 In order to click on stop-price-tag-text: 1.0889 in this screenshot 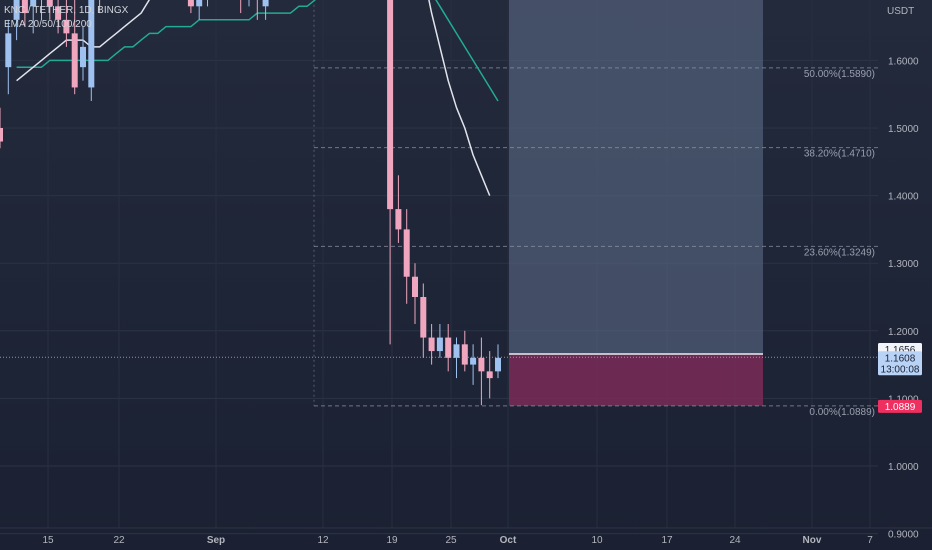, I will do `click(900, 407)`.